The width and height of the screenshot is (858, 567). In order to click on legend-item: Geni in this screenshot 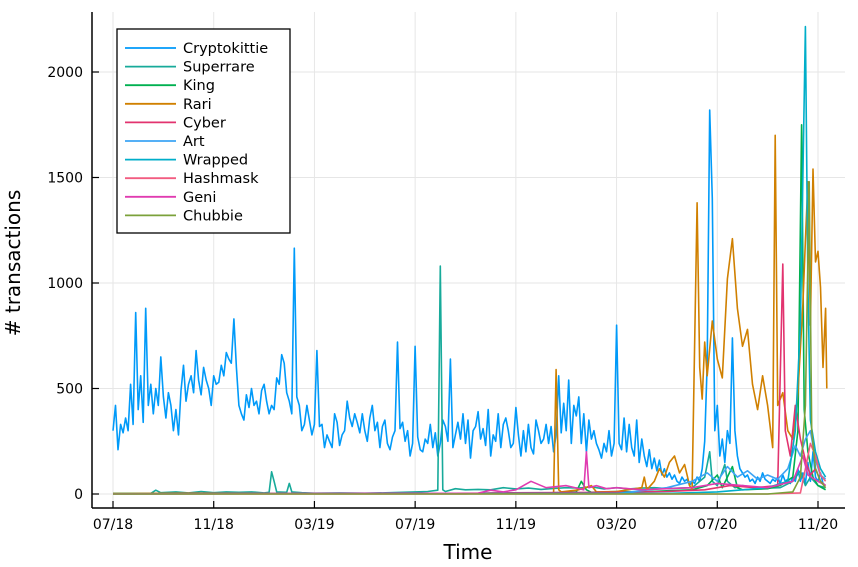, I will do `click(170, 198)`.